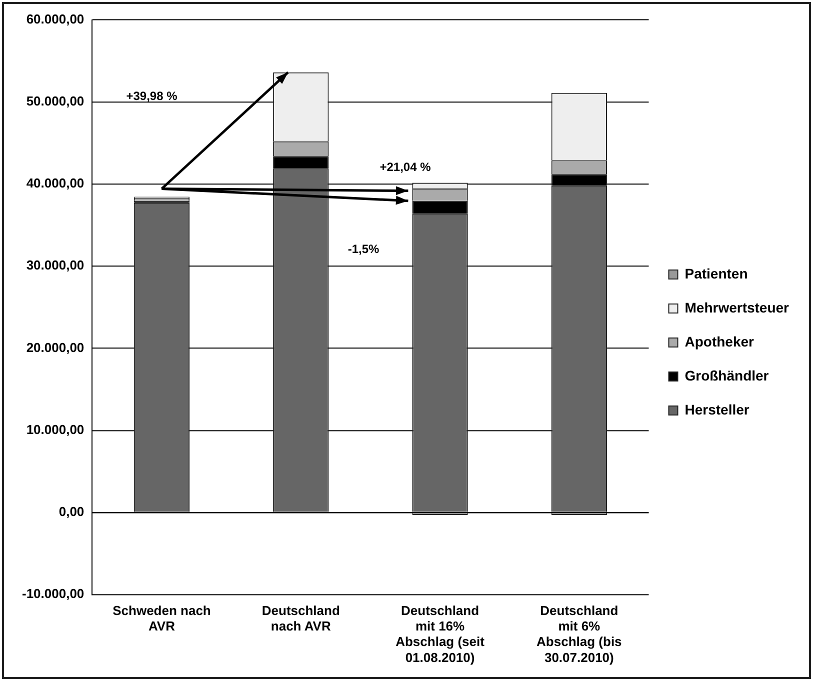 The height and width of the screenshot is (681, 813). I want to click on legend-label: Apotheker, so click(719, 341).